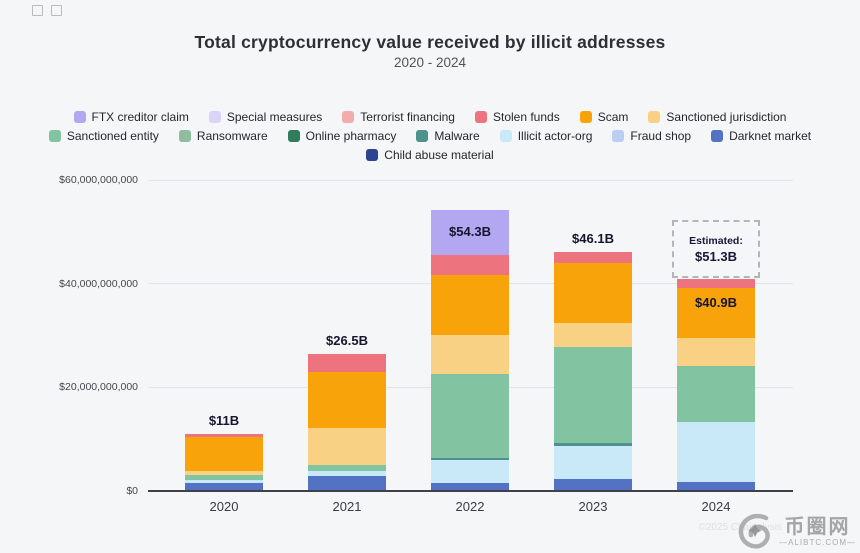  I want to click on bar-2022, so click(470, 350).